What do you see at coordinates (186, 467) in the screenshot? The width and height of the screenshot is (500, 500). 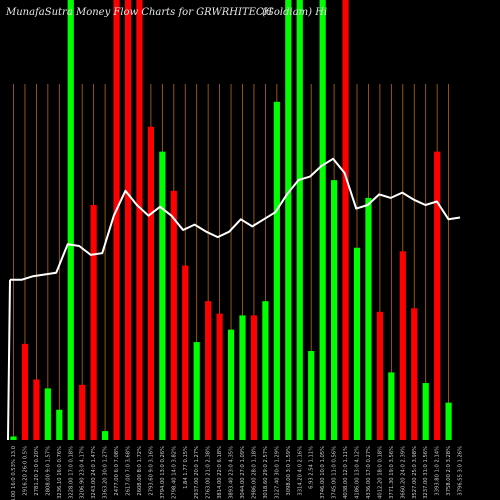 I see `x-tick-label: 1.84 1.77 0.15%` at bounding box center [186, 467].